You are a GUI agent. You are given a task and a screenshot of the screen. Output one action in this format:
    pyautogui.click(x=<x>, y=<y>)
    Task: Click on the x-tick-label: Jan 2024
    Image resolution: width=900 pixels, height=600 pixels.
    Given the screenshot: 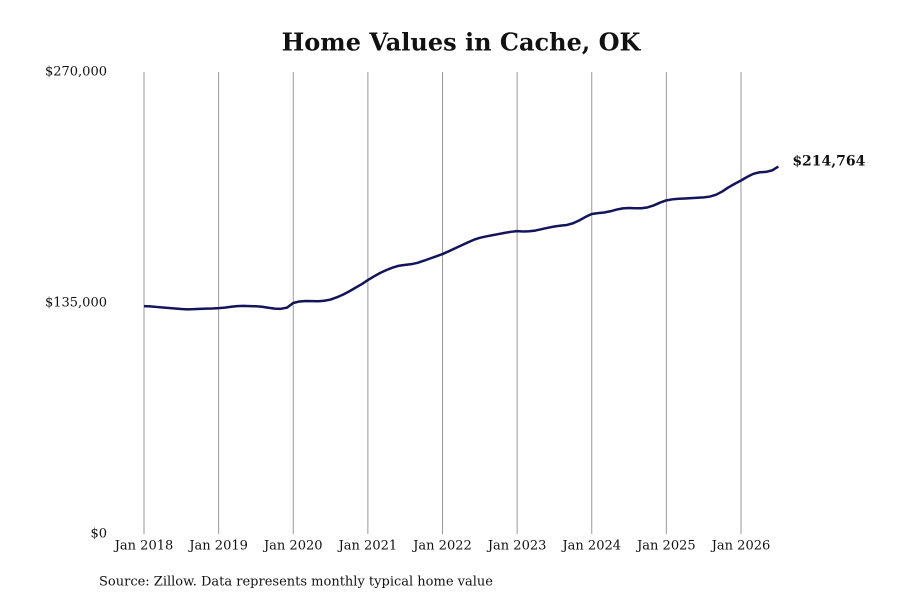 What is the action you would take?
    pyautogui.click(x=590, y=546)
    